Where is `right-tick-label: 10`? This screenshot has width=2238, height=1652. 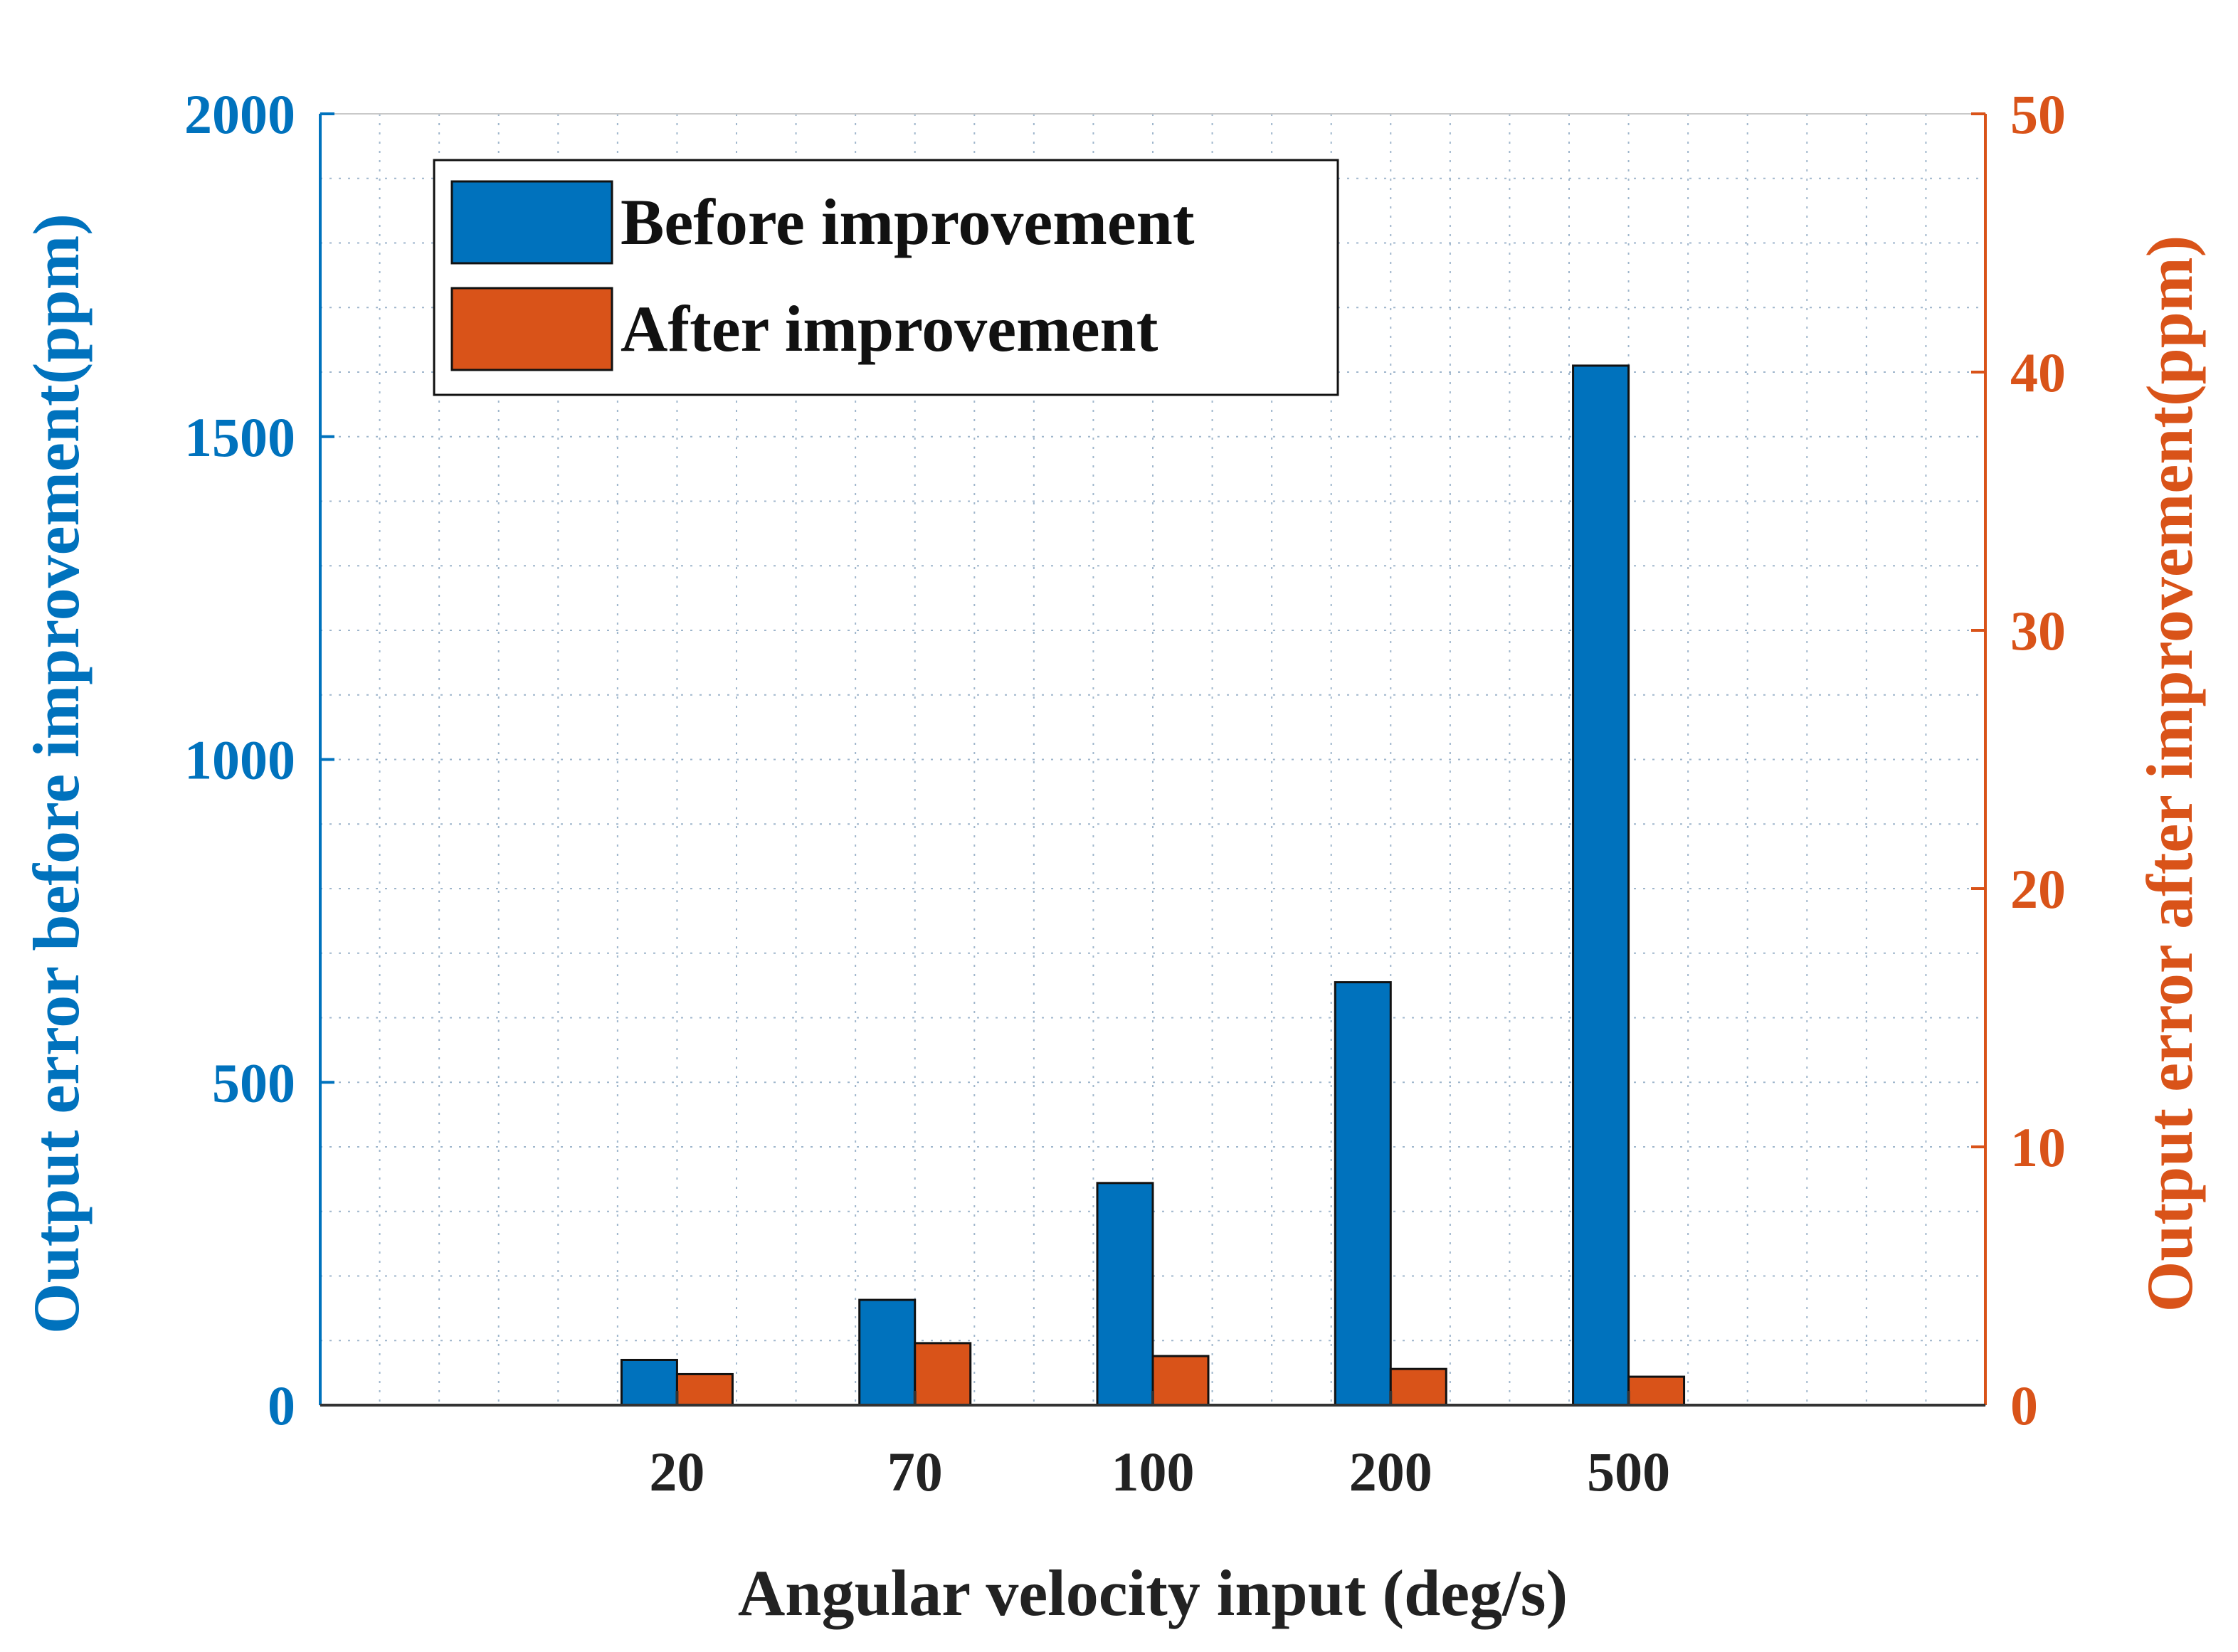
right-tick-label: 10 is located at coordinates (2038, 1147).